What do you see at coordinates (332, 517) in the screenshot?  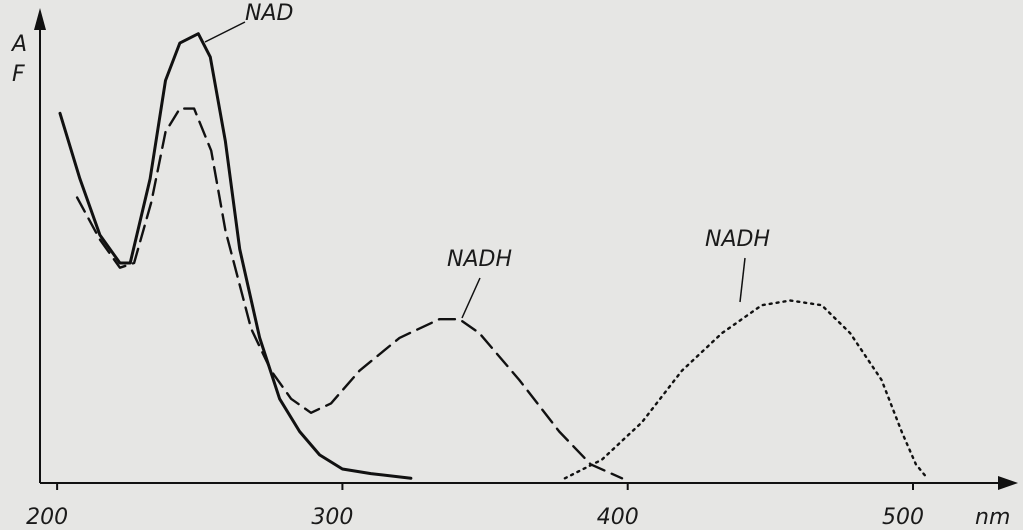 I see `x-tick-label: 300` at bounding box center [332, 517].